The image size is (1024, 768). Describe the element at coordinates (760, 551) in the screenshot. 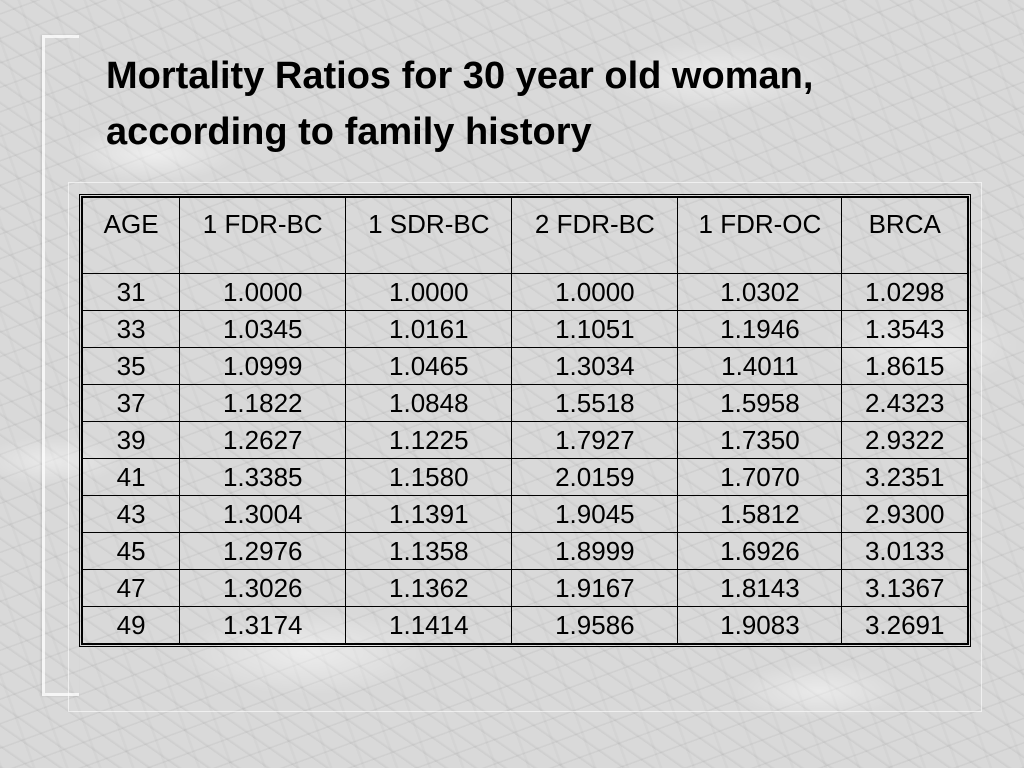

I see `cell-1-fdr-oc: 1.6926` at that location.